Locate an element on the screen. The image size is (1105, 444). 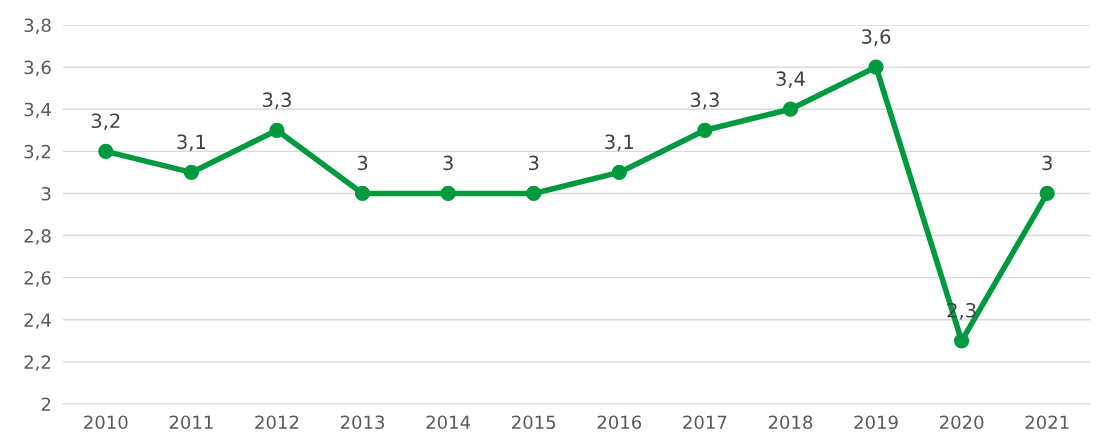
data-label: 3,4 is located at coordinates (790, 79).